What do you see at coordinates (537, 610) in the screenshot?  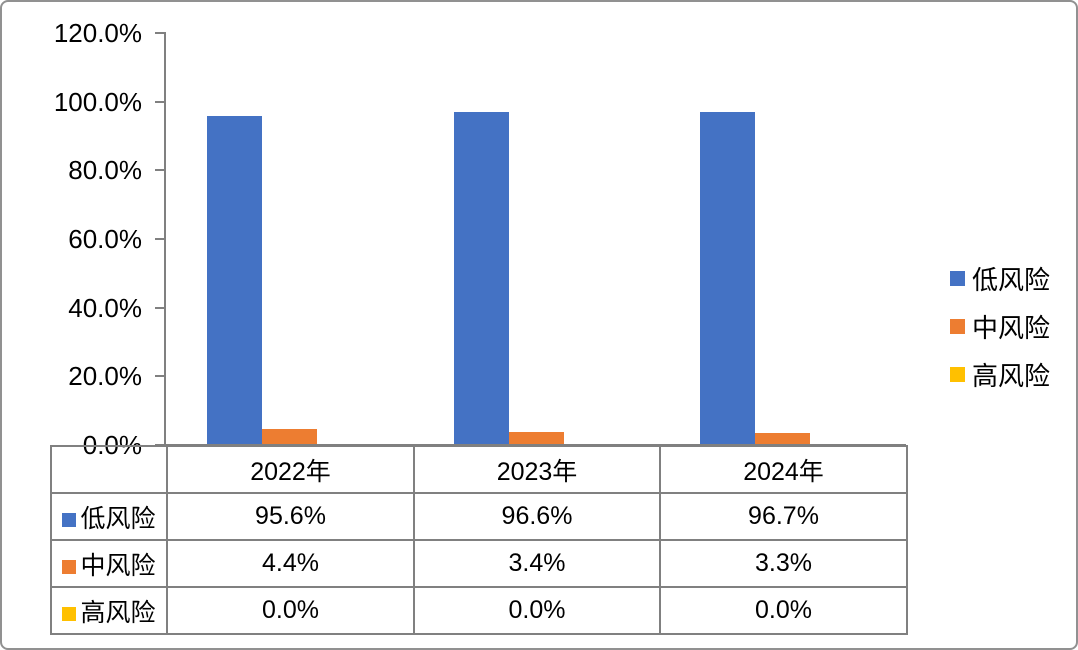 I see `value-high-risk-2023: 0.0%` at bounding box center [537, 610].